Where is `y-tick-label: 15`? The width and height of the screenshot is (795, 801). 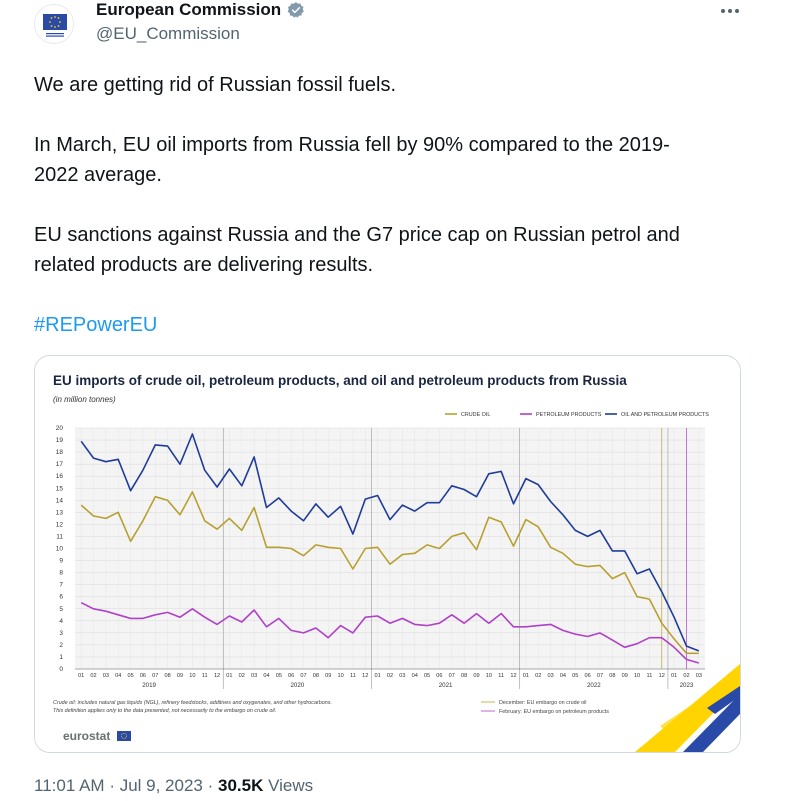 y-tick-label: 15 is located at coordinates (60, 488).